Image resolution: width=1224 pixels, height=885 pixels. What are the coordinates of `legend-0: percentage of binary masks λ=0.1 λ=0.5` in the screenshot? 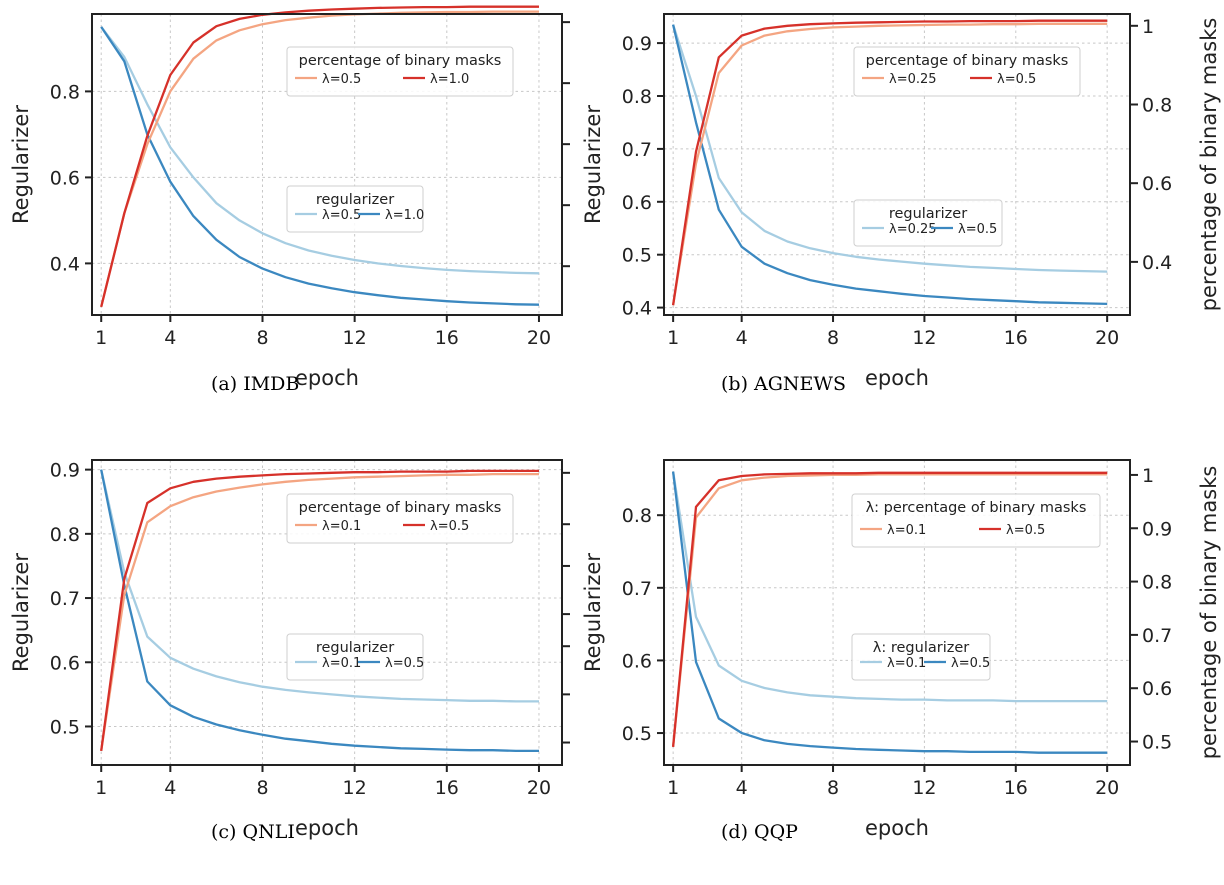 It's located at (400, 518).